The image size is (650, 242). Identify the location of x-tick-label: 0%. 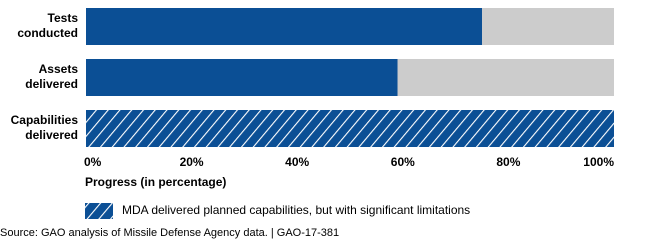
(93, 162).